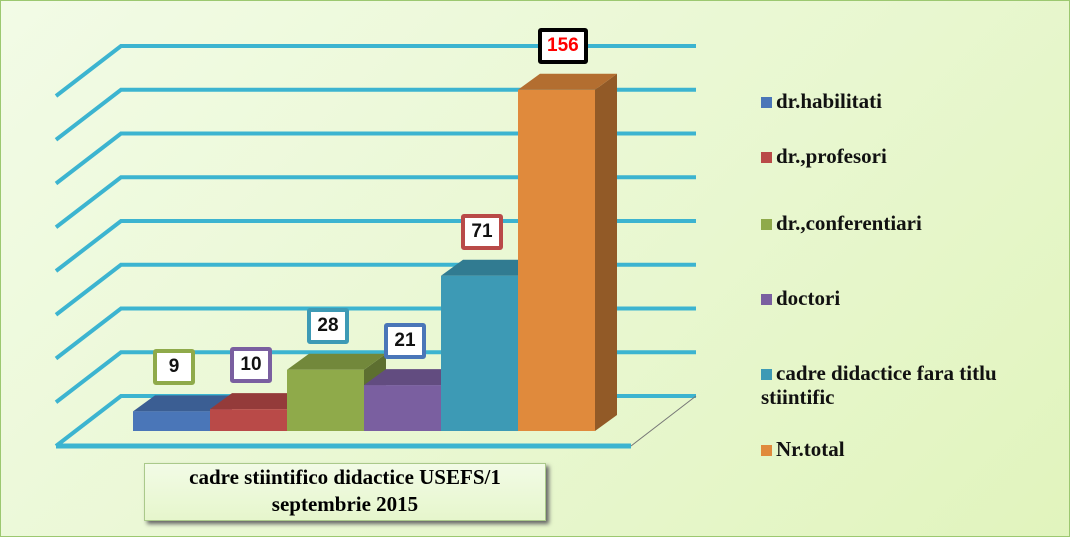 The height and width of the screenshot is (537, 1070). I want to click on legend-entry: doctori, so click(911, 298).